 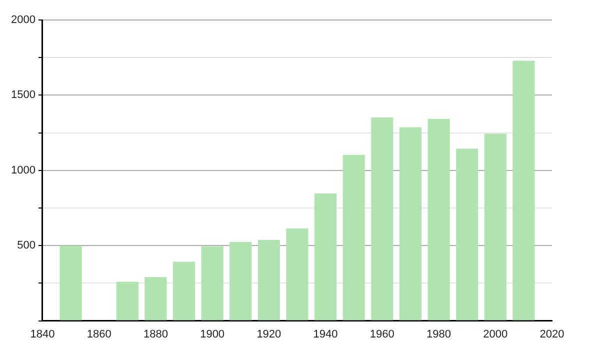 What do you see at coordinates (212, 334) in the screenshot?
I see `x-tick-label: 1900` at bounding box center [212, 334].